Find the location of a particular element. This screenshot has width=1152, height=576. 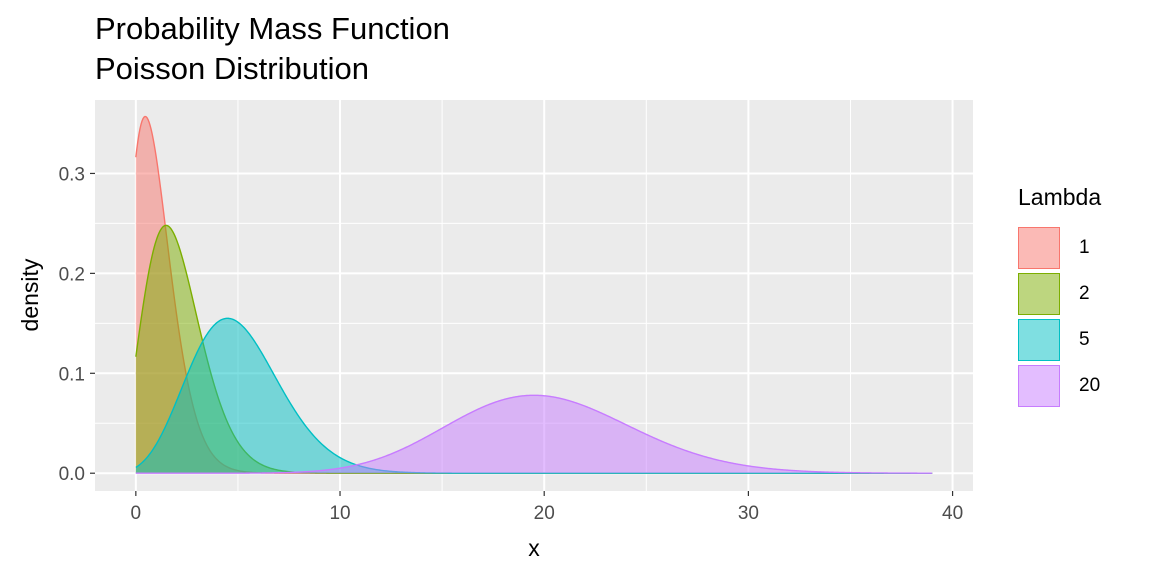

legend-label: 20 is located at coordinates (1090, 385).